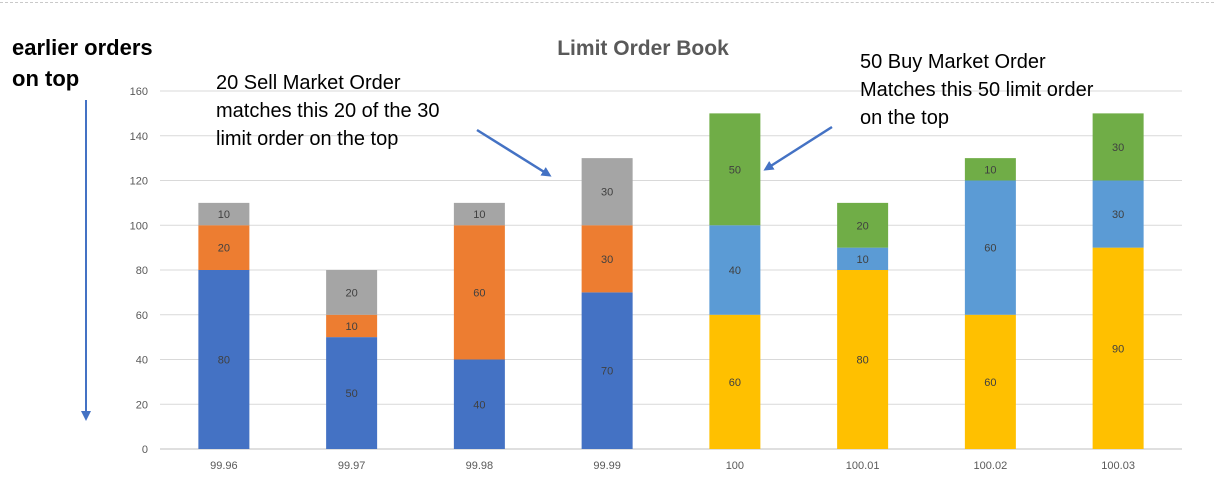  I want to click on y-tick-label: 100, so click(139, 226).